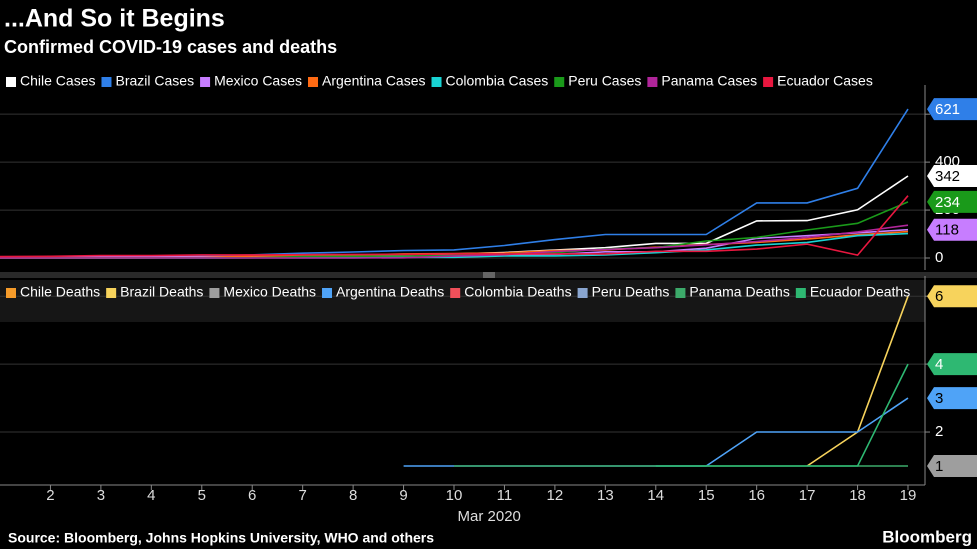  I want to click on legend-label: Brazil Cases, so click(154, 81).